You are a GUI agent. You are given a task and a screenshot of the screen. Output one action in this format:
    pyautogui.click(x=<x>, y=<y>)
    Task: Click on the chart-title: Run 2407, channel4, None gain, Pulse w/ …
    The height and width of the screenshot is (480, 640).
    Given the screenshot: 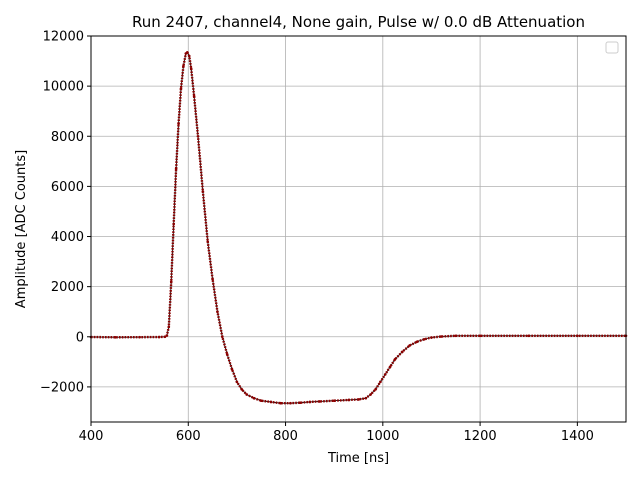 What is the action you would take?
    pyautogui.click(x=358, y=22)
    